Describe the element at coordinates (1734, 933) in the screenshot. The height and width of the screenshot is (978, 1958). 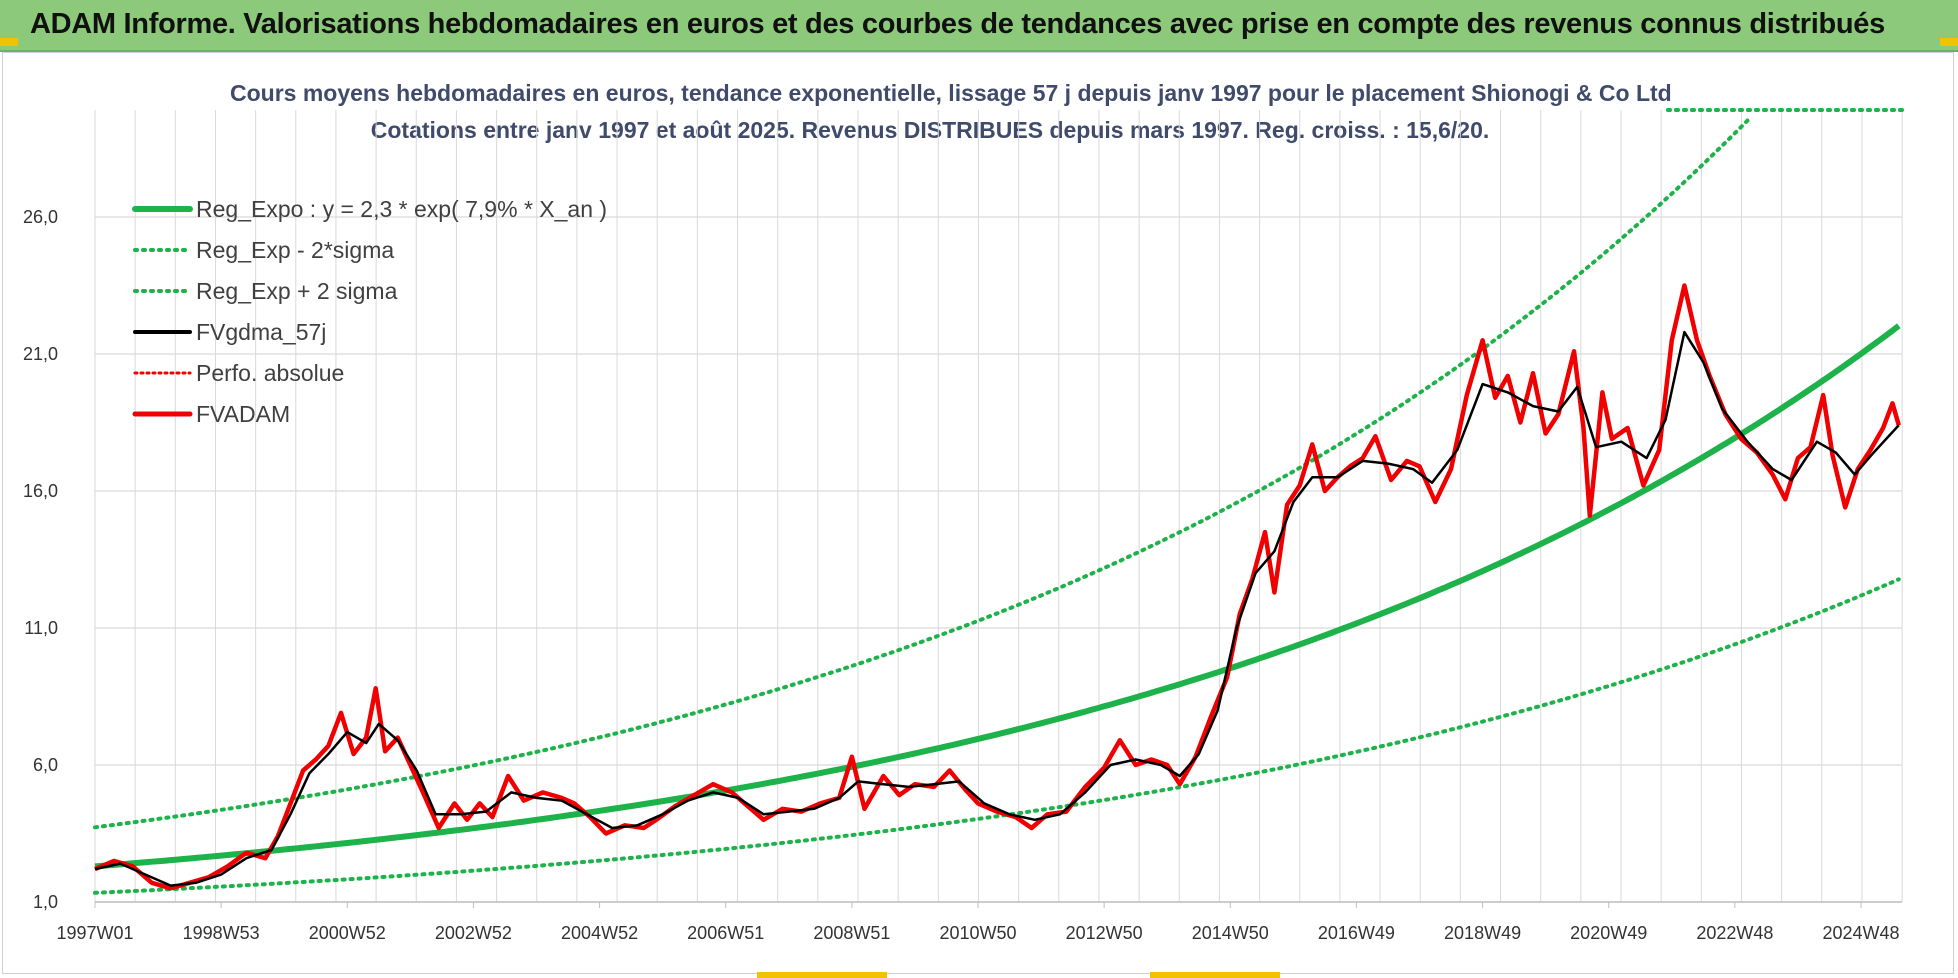
I see `x-tick-label: 2022W48` at that location.